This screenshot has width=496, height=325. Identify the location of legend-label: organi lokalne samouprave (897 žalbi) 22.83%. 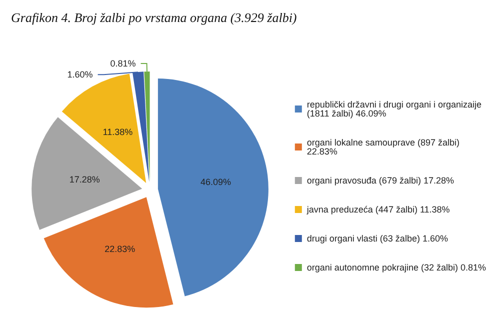
(384, 147).